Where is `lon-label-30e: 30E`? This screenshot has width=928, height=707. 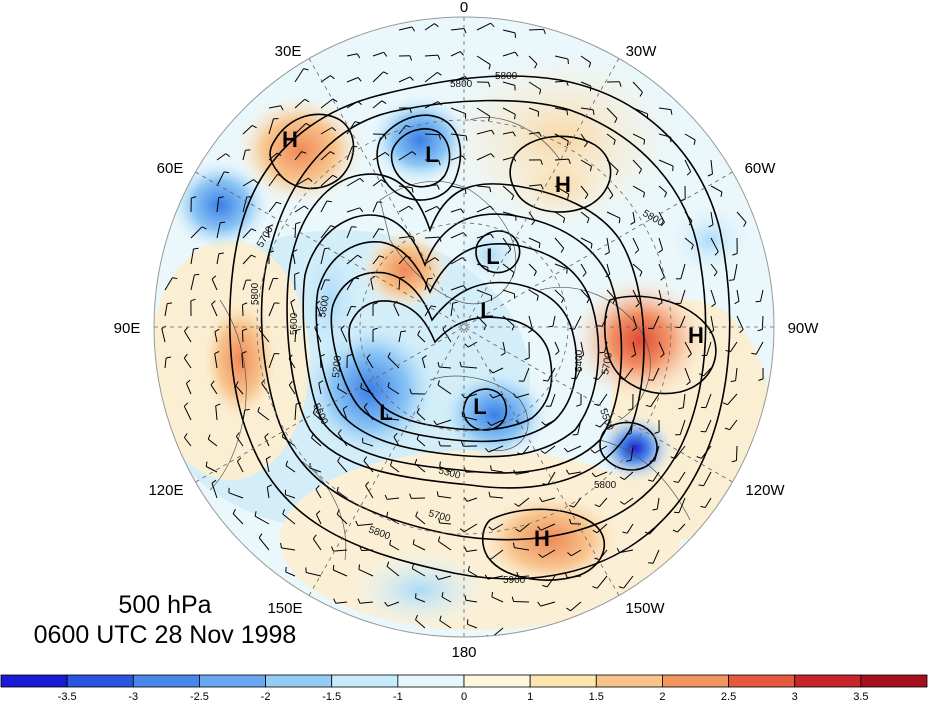
lon-label-30e: 30E is located at coordinates (288, 51).